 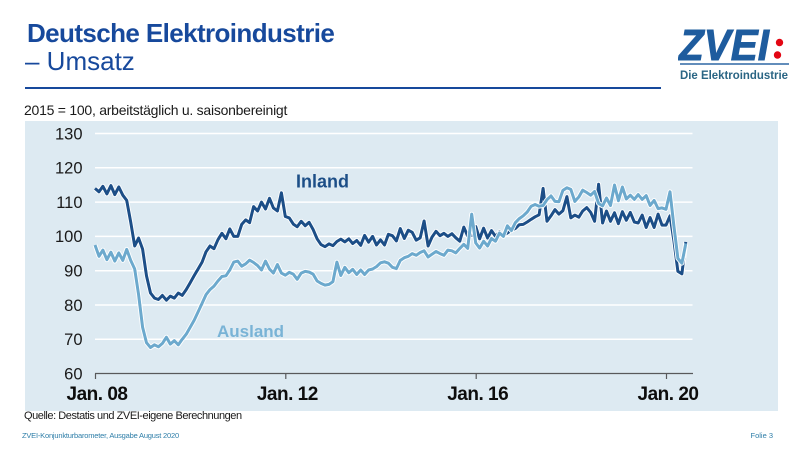 What do you see at coordinates (477, 394) in the screenshot?
I see `svg-text: Jan. 16` at bounding box center [477, 394].